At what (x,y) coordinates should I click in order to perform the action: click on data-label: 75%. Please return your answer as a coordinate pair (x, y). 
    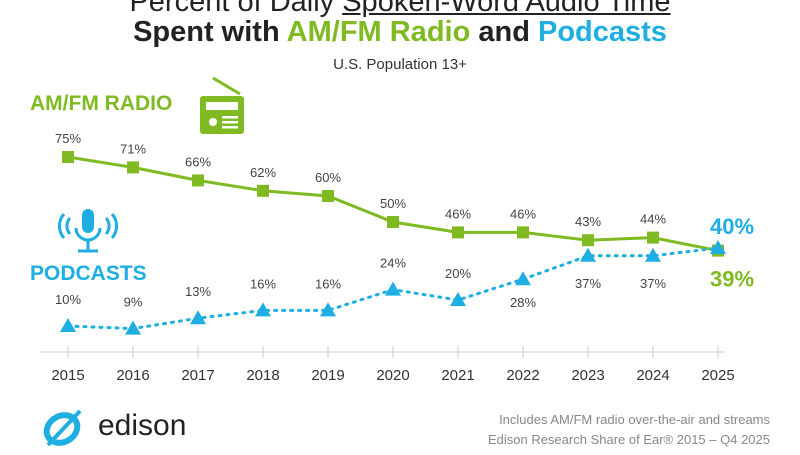
    Looking at the image, I should click on (68, 138).